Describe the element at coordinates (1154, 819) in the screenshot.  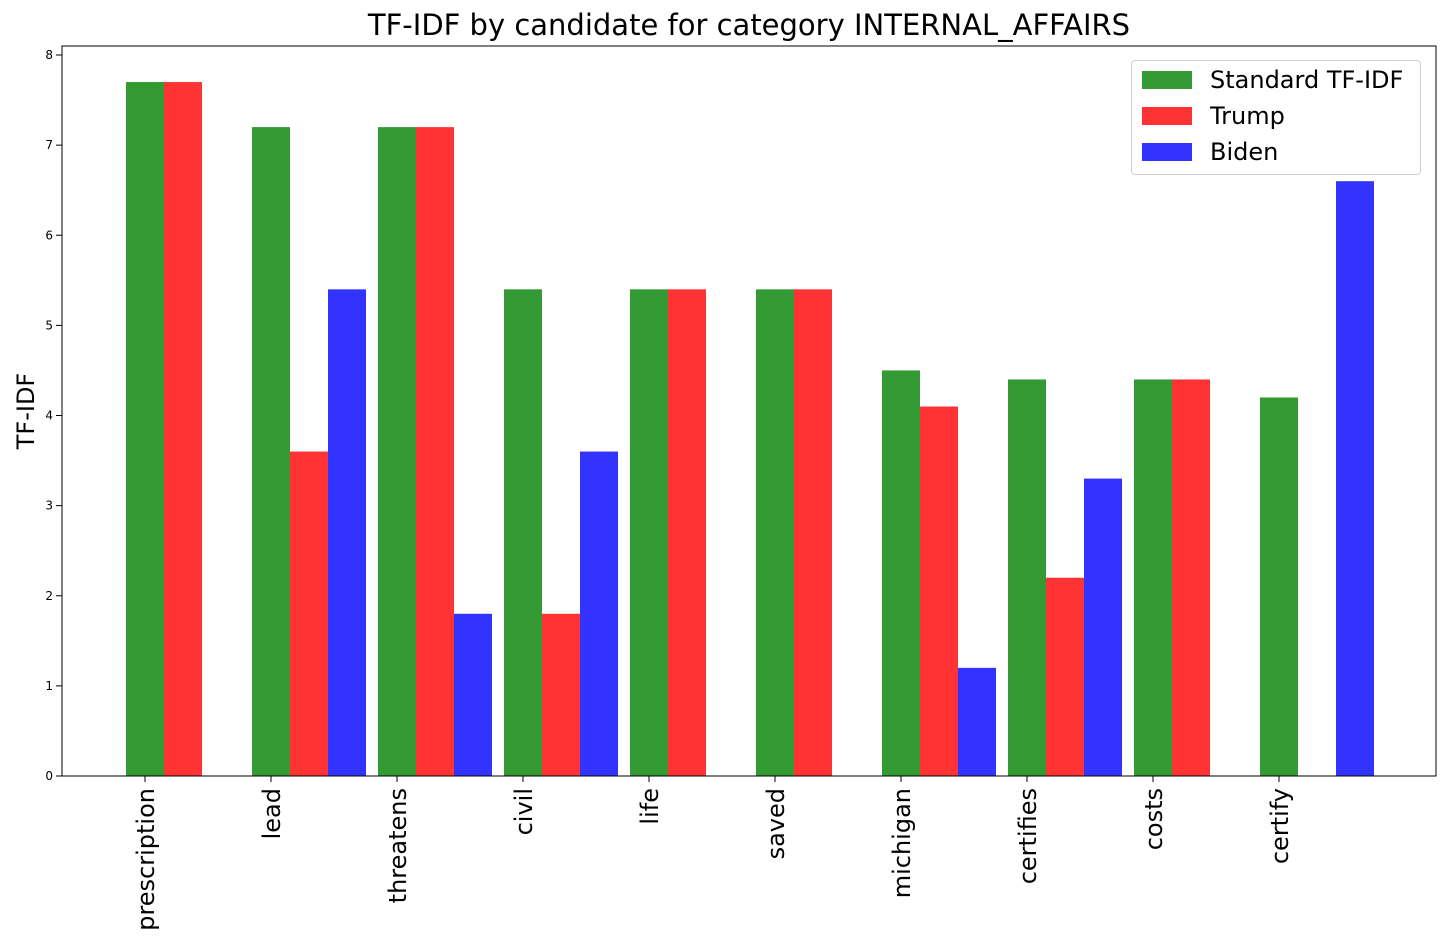
I see `x-tick-label-costs: costs` at that location.